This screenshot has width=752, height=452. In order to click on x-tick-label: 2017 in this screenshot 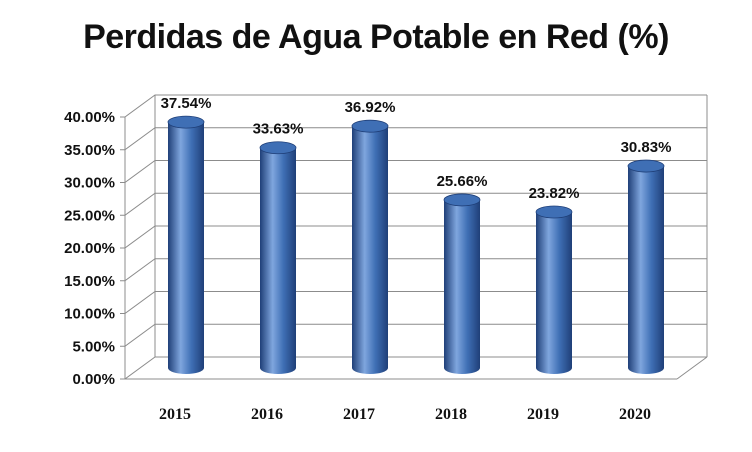, I will do `click(359, 414)`.